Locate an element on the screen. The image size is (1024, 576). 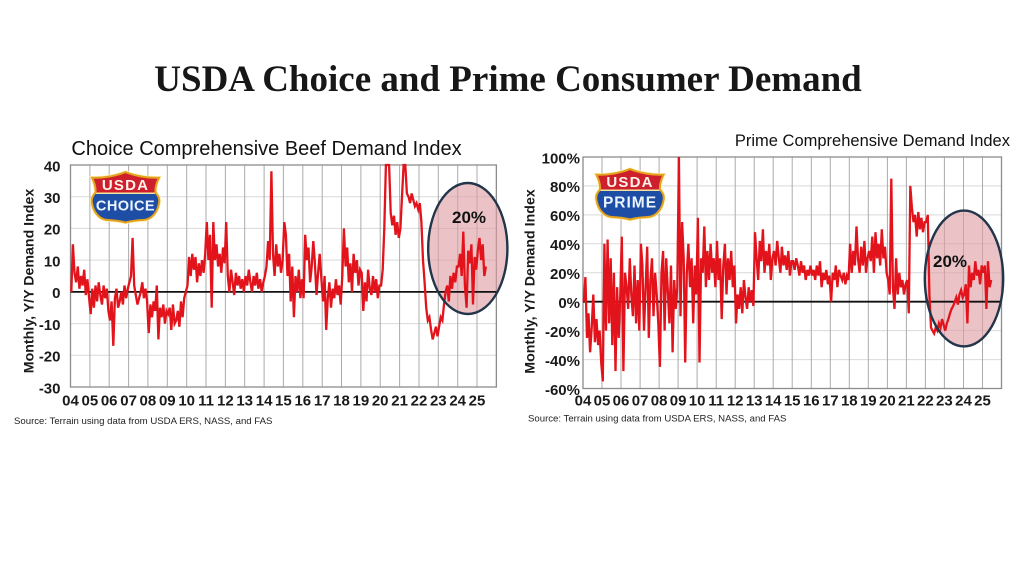
svg-text:USDA Choice and Prime Consumer: USDA Choice and Prime Consumer Demand is located at coordinates (508, 79).